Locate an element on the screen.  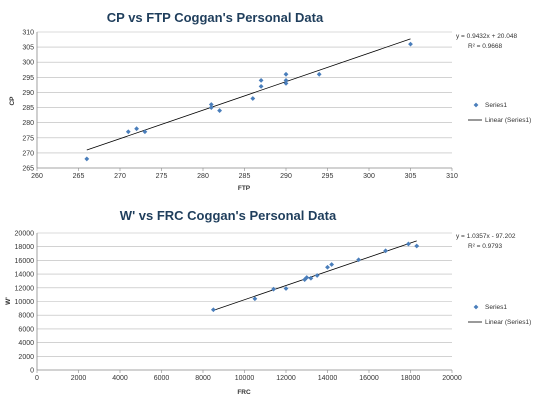
chart1-trendline-r2: R² = 0.9668 is located at coordinates (485, 46).